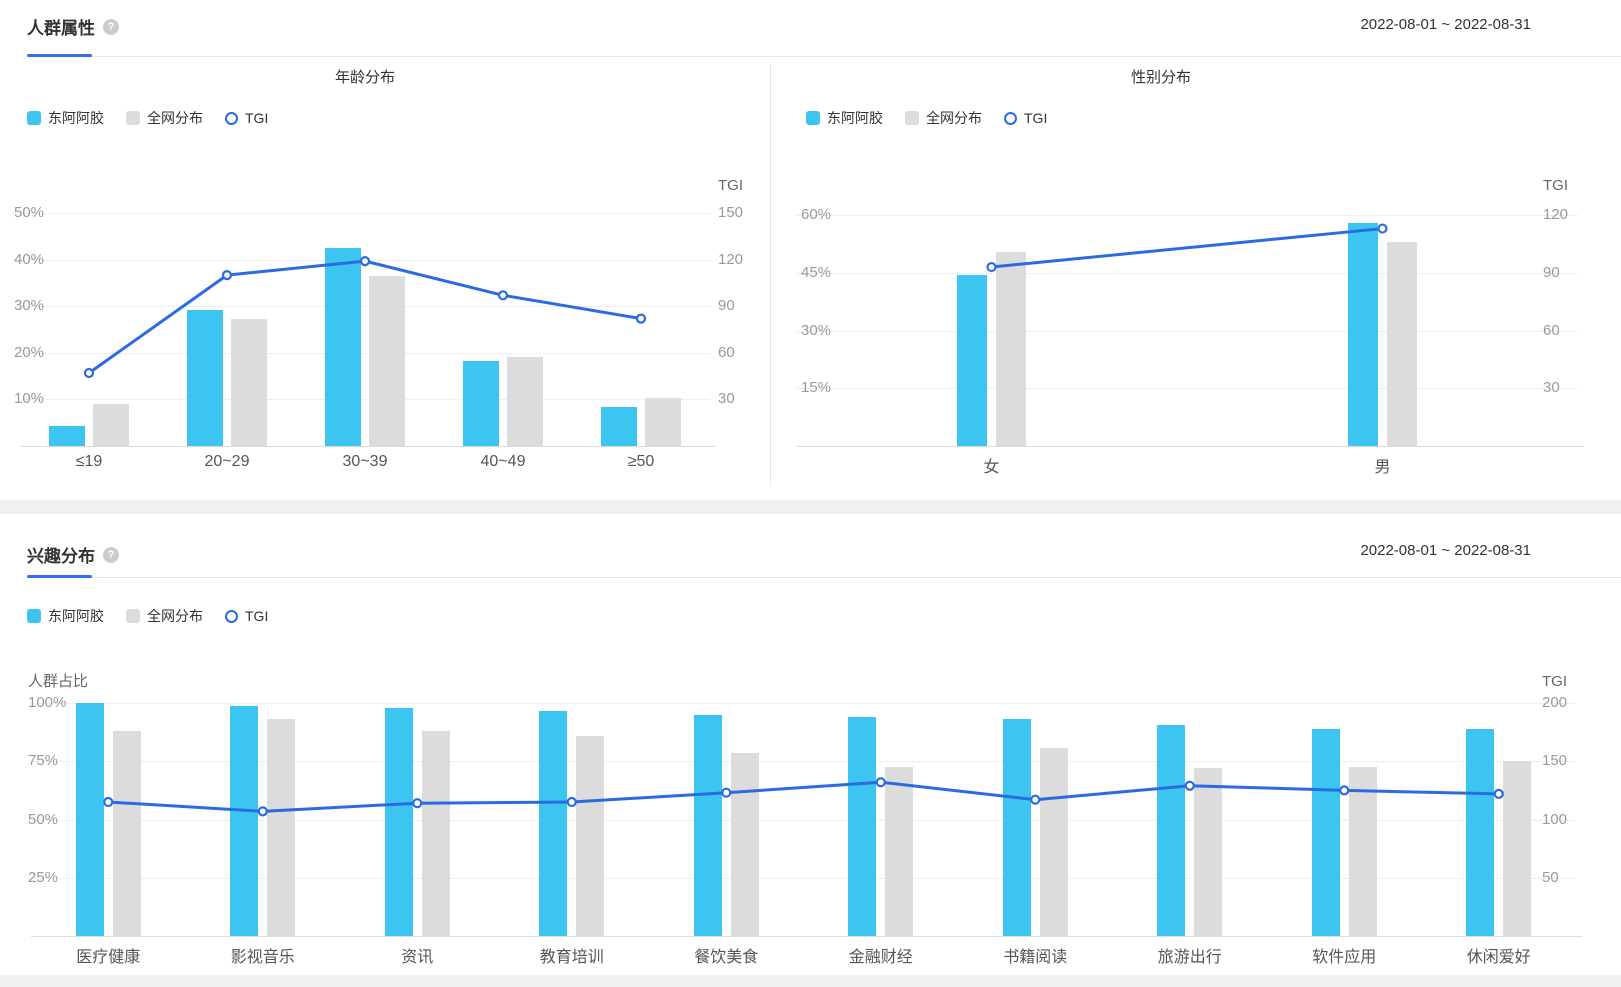 The height and width of the screenshot is (987, 1621). What do you see at coordinates (1555, 819) in the screenshot?
I see `tgi-axis-tick-label: 100` at bounding box center [1555, 819].